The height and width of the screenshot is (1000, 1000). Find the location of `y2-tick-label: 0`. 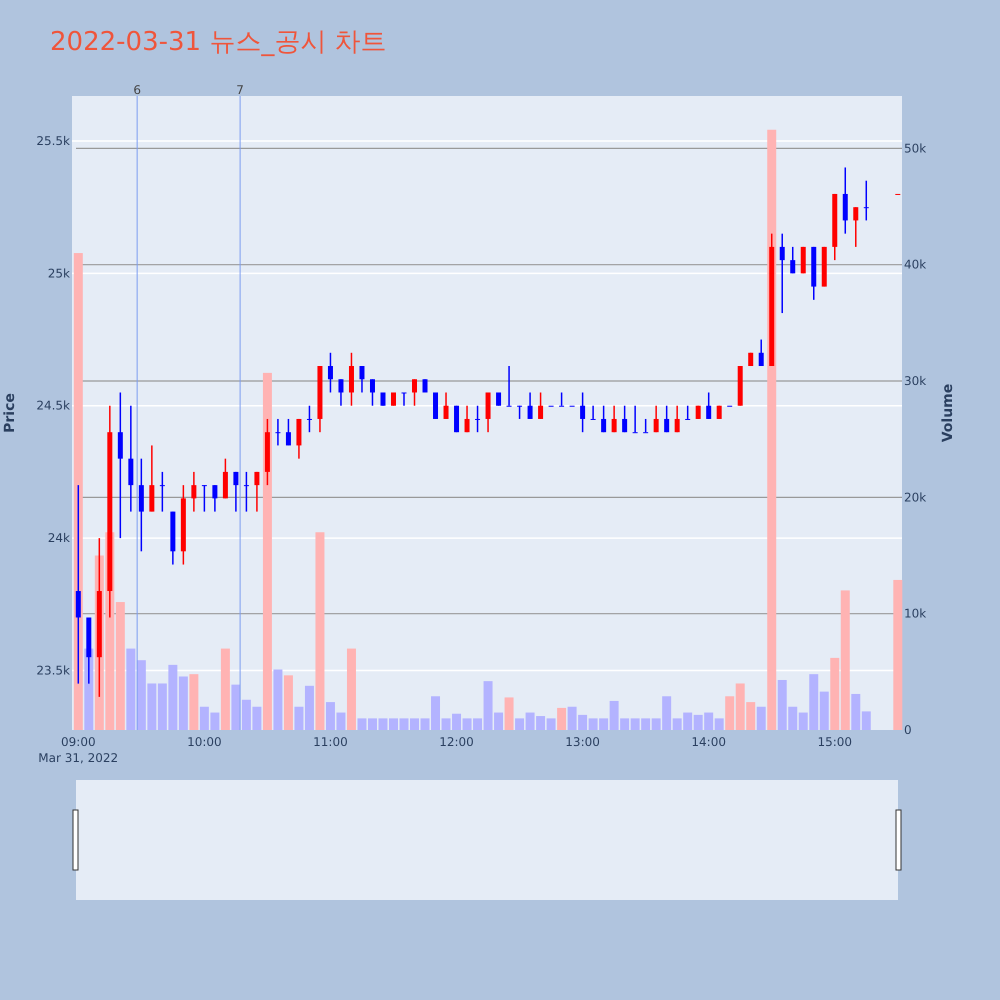

y2-tick-label: 0 is located at coordinates (908, 730).